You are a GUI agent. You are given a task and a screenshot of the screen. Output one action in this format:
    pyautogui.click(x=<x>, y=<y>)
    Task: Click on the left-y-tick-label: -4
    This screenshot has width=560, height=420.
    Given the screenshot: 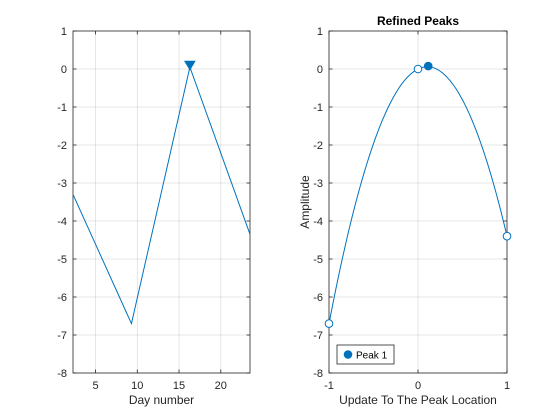 What is the action you would take?
    pyautogui.click(x=62, y=222)
    